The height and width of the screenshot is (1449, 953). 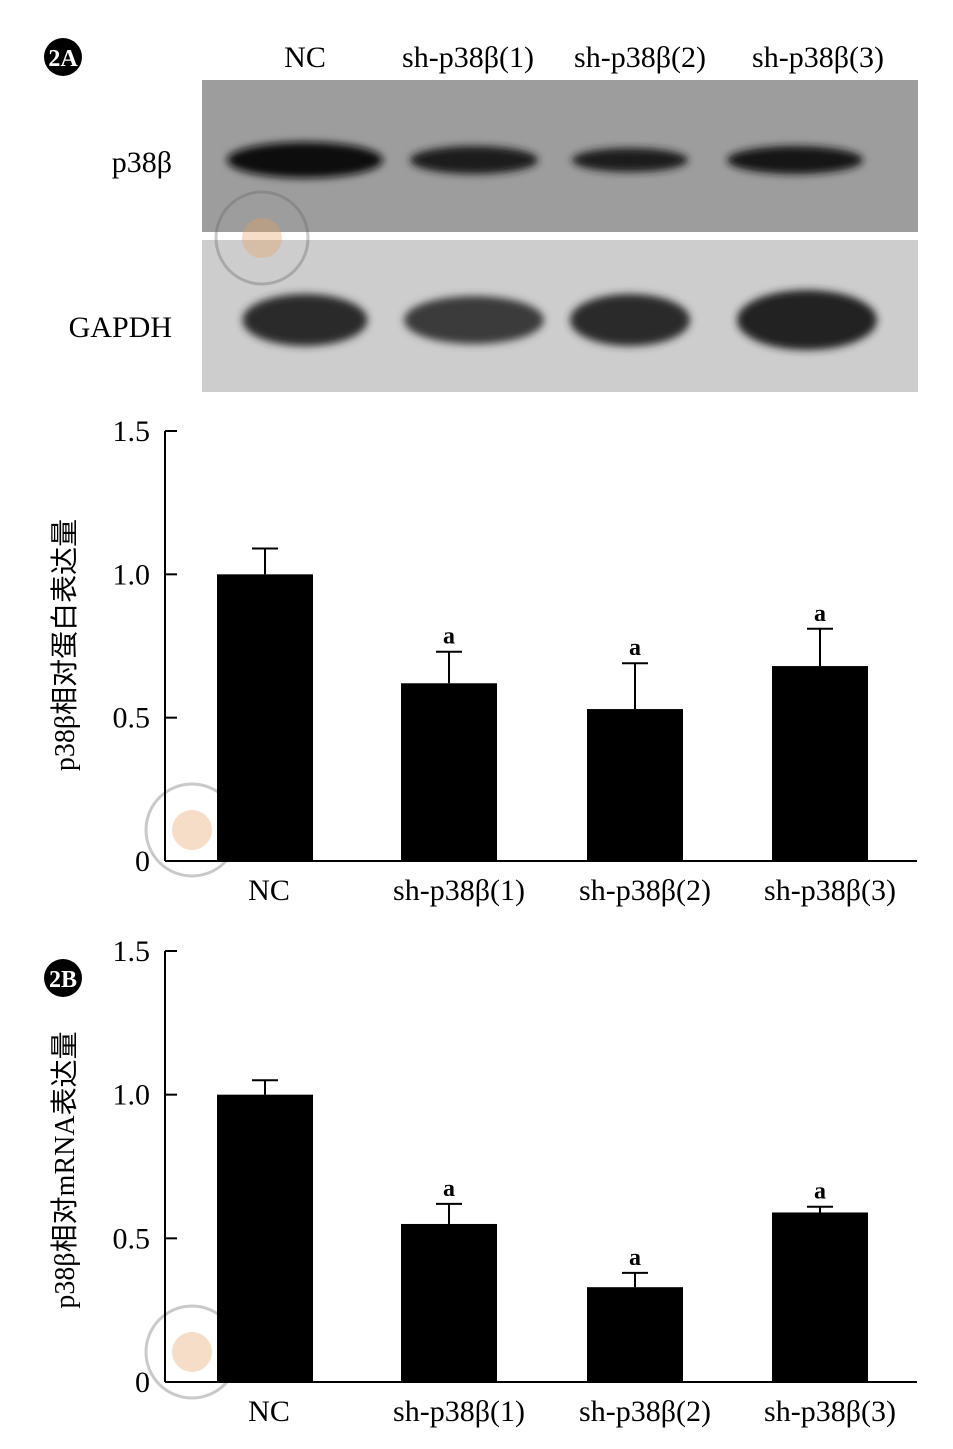 I want to click on lane-label: sh-p38β(2), so click(x=640, y=57).